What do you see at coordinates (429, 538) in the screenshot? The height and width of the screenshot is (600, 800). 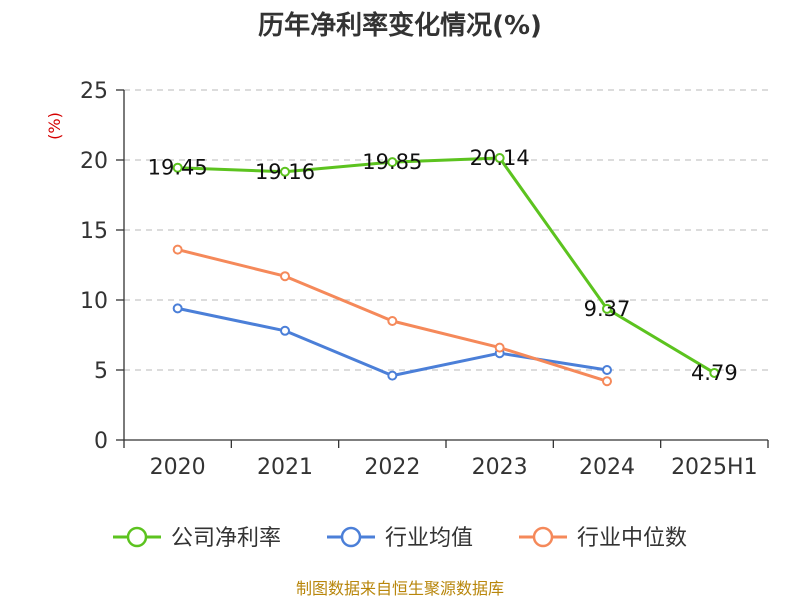 I see `legend-label: 行业均值` at bounding box center [429, 538].